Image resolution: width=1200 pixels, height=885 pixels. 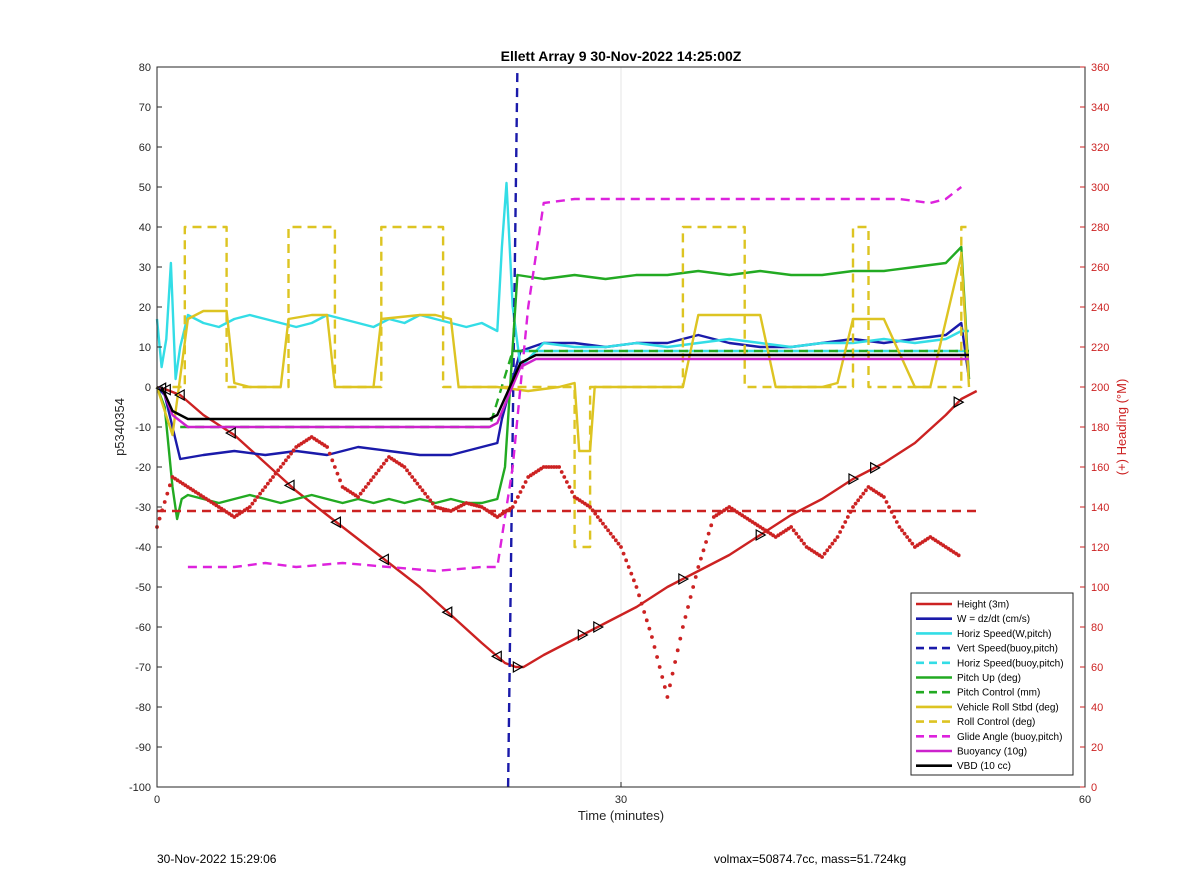 What do you see at coordinates (1100, 348) in the screenshot?
I see `y2-tick-label: 220` at bounding box center [1100, 348].